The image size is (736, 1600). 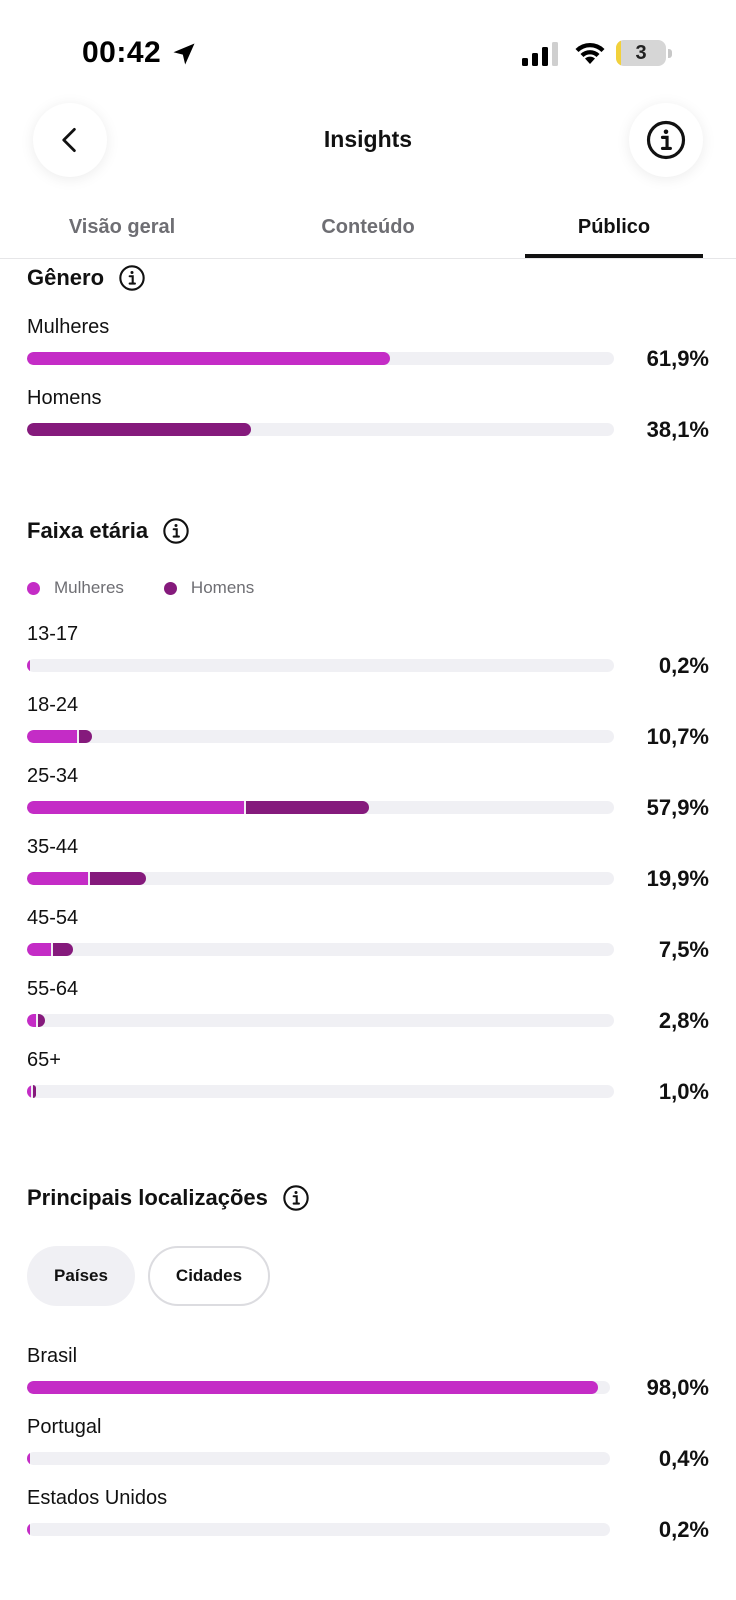 I want to click on gender-bar-fill-women, so click(x=209, y=358).